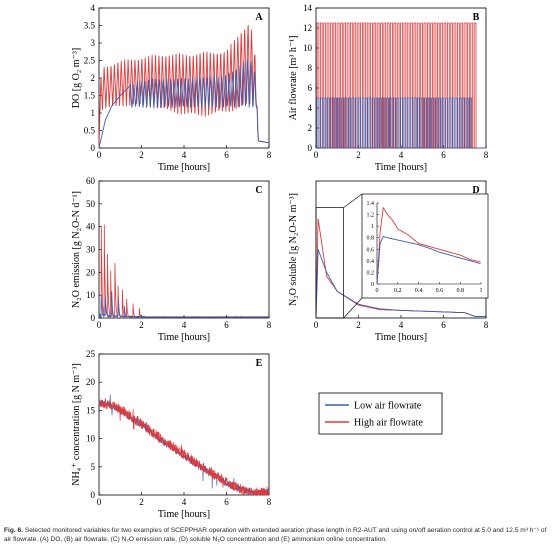 Image resolution: width=554 pixels, height=558 pixels. Describe the element at coordinates (76, 249) in the screenshot. I see `y-axis-label: N₂O emission [g N₂O-N d⁻¹]` at that location.